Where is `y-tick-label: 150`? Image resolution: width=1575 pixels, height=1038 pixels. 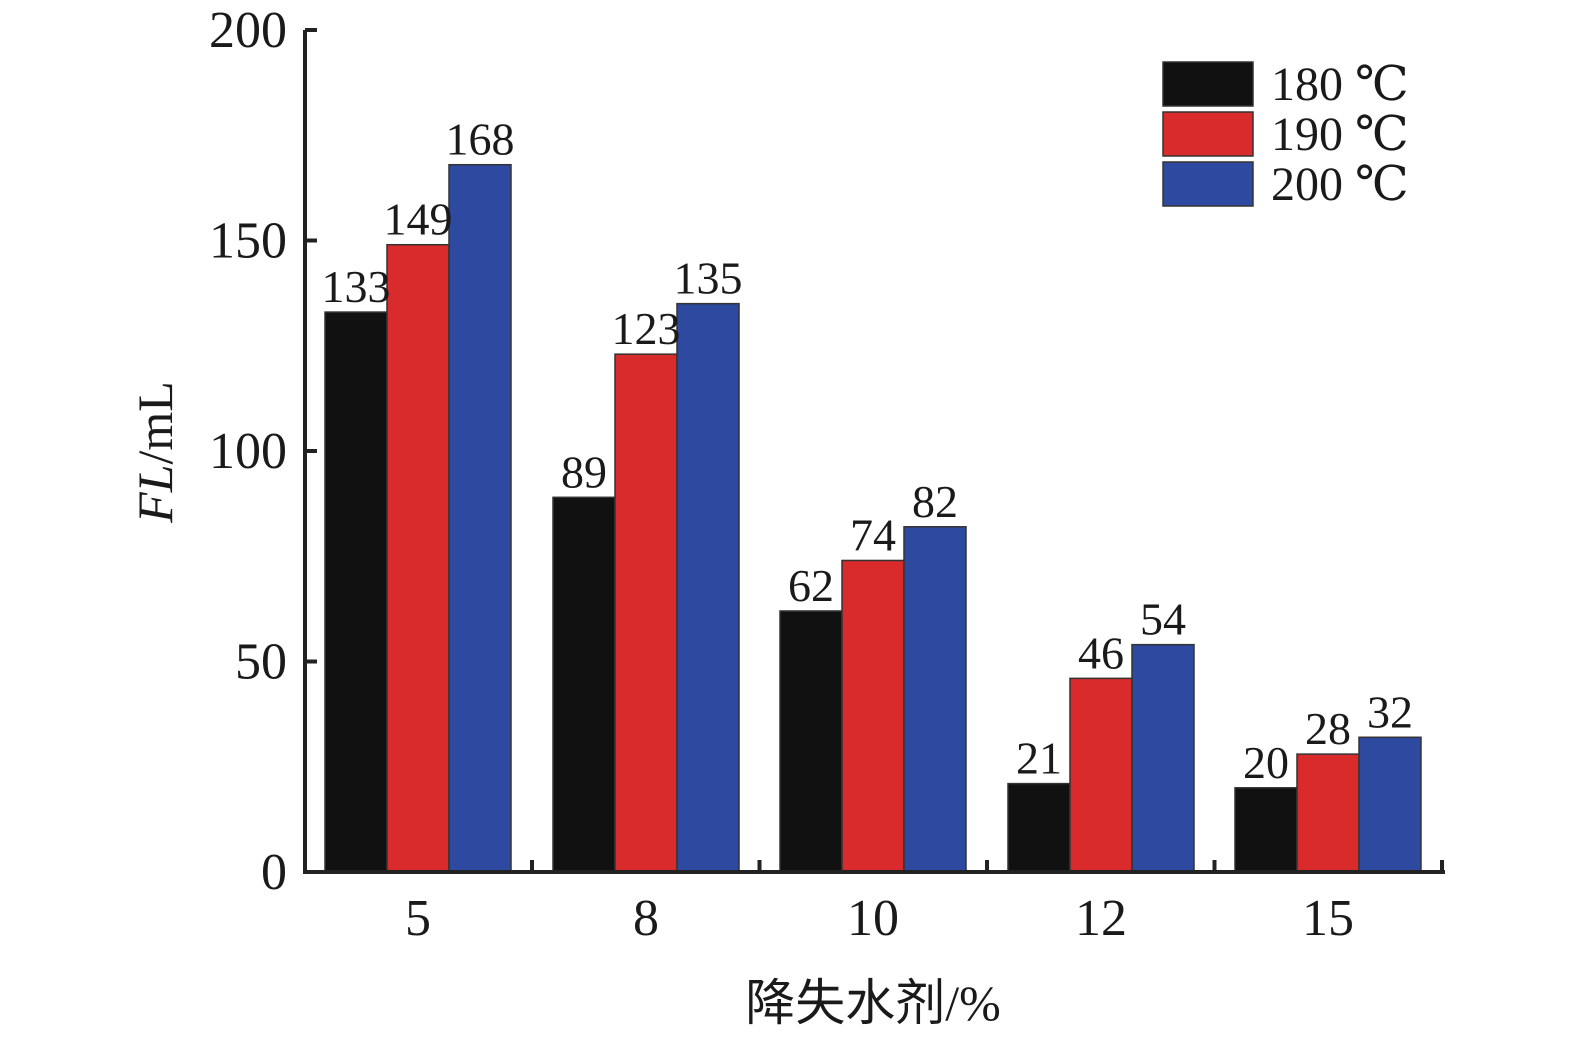
y-tick-label: 150 is located at coordinates (248, 241).